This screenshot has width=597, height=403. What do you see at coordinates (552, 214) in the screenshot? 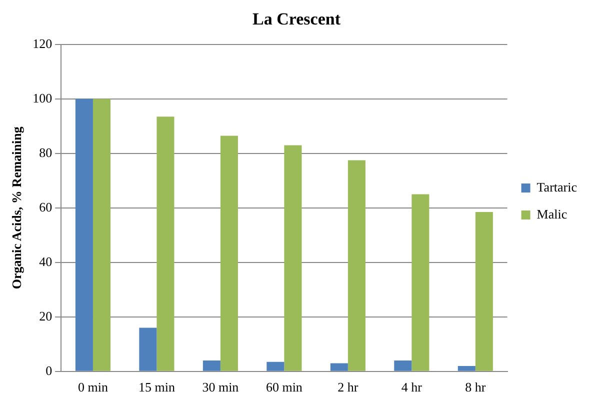
I see `legend-label: Malic` at bounding box center [552, 214].